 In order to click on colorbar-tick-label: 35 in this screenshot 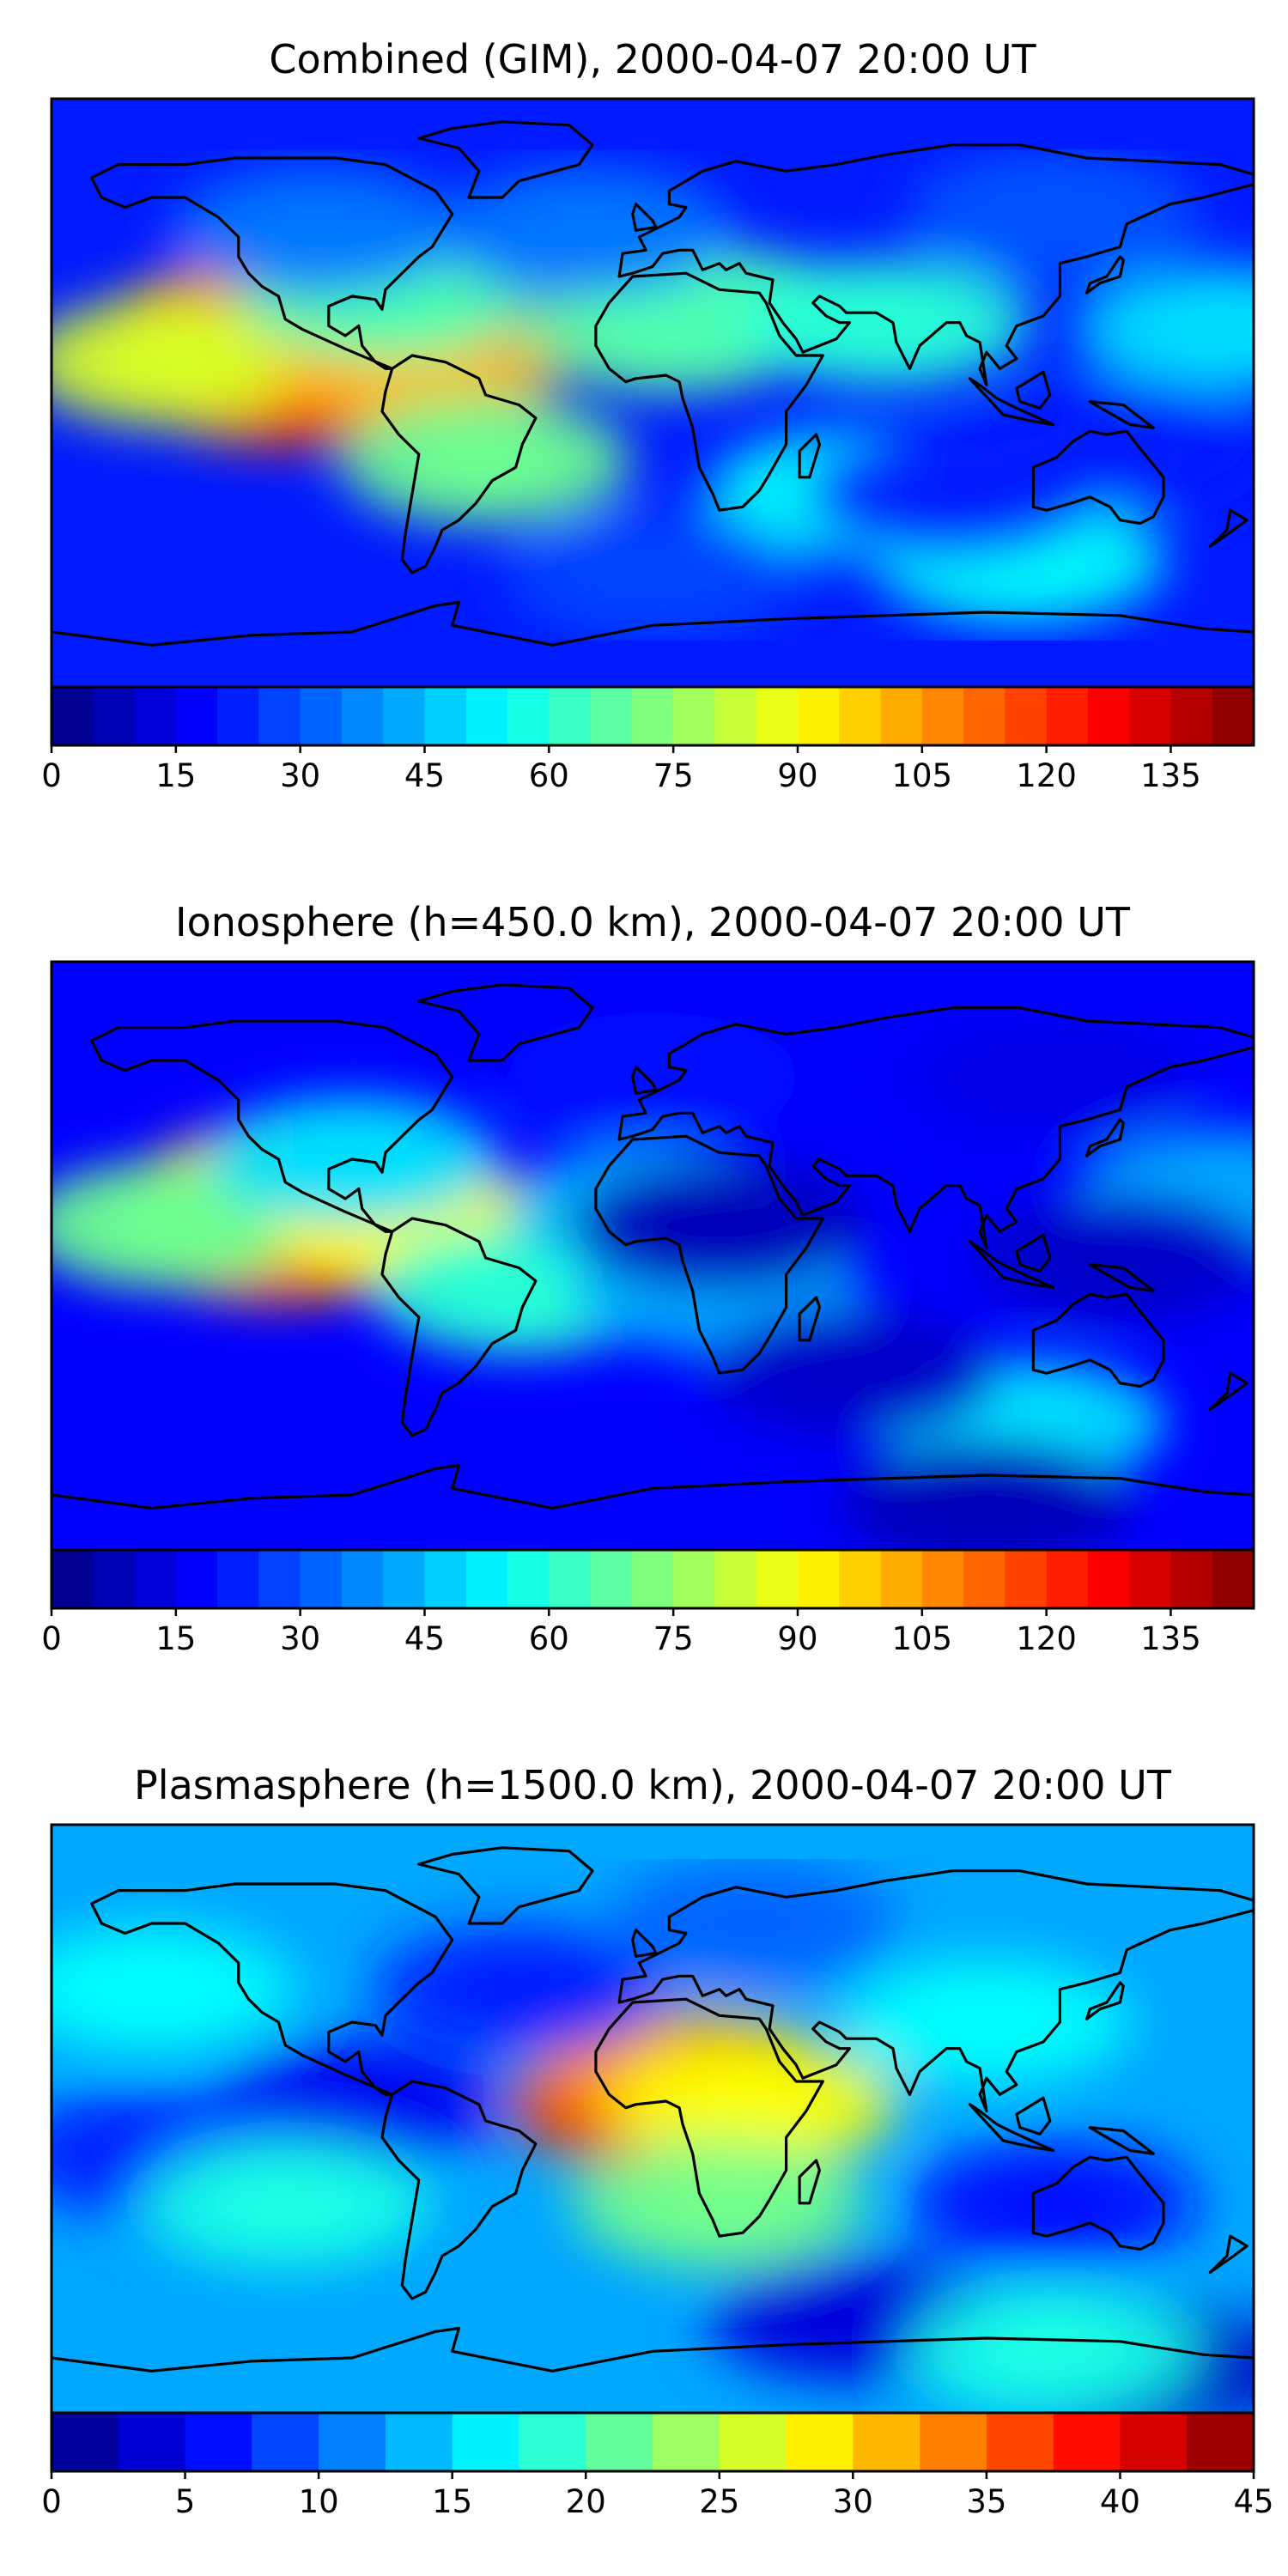, I will do `click(986, 2501)`.